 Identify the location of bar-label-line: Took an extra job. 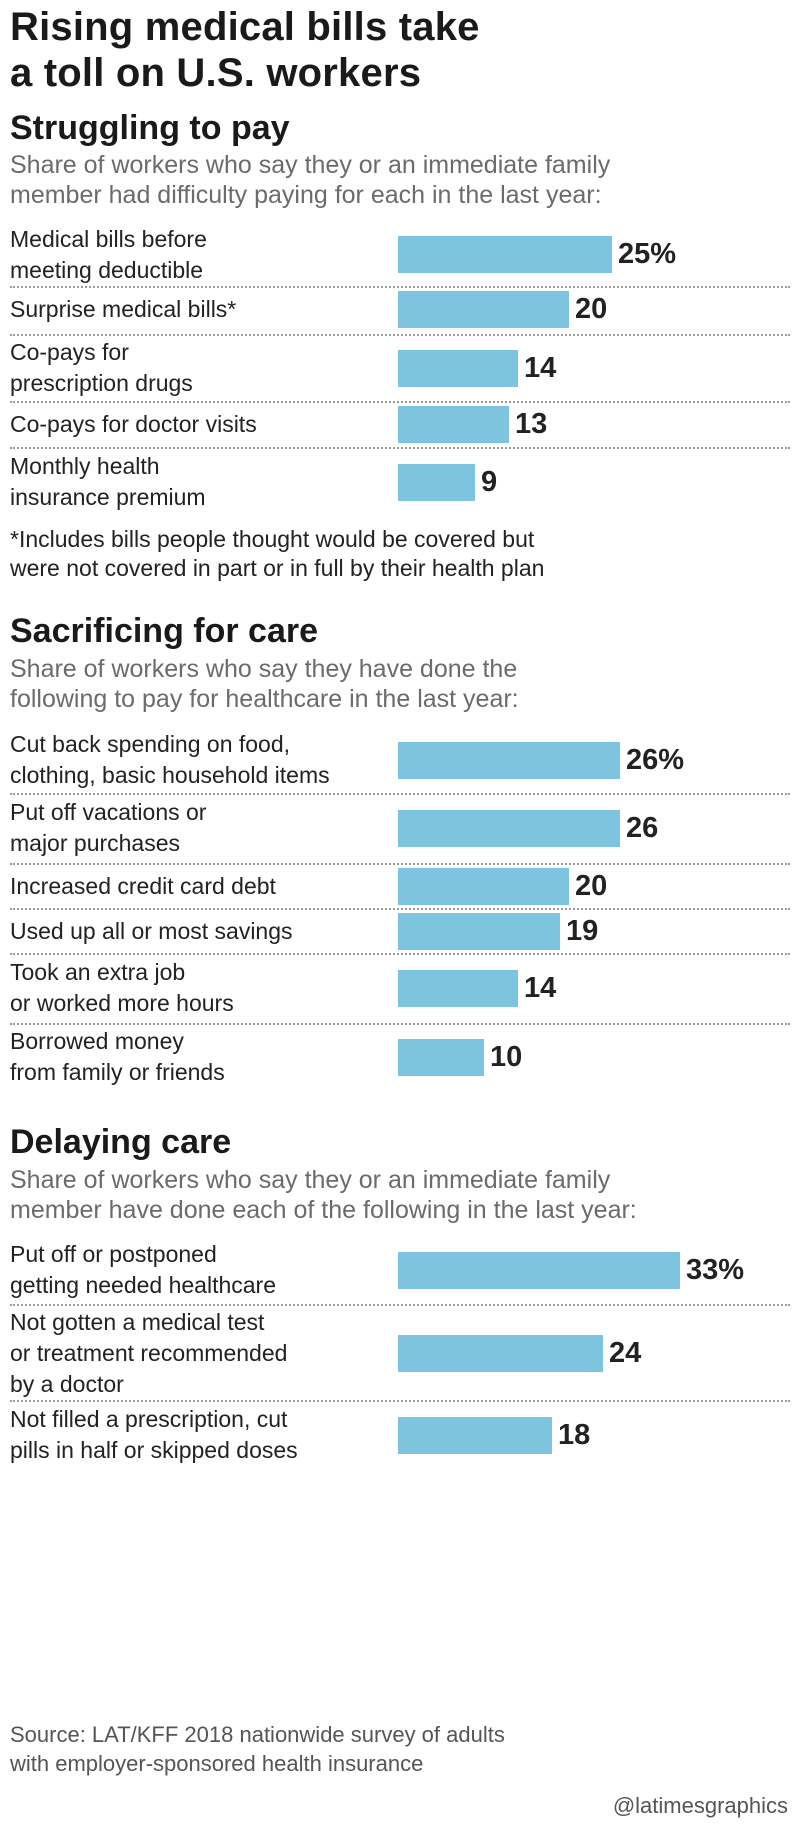
(98, 972).